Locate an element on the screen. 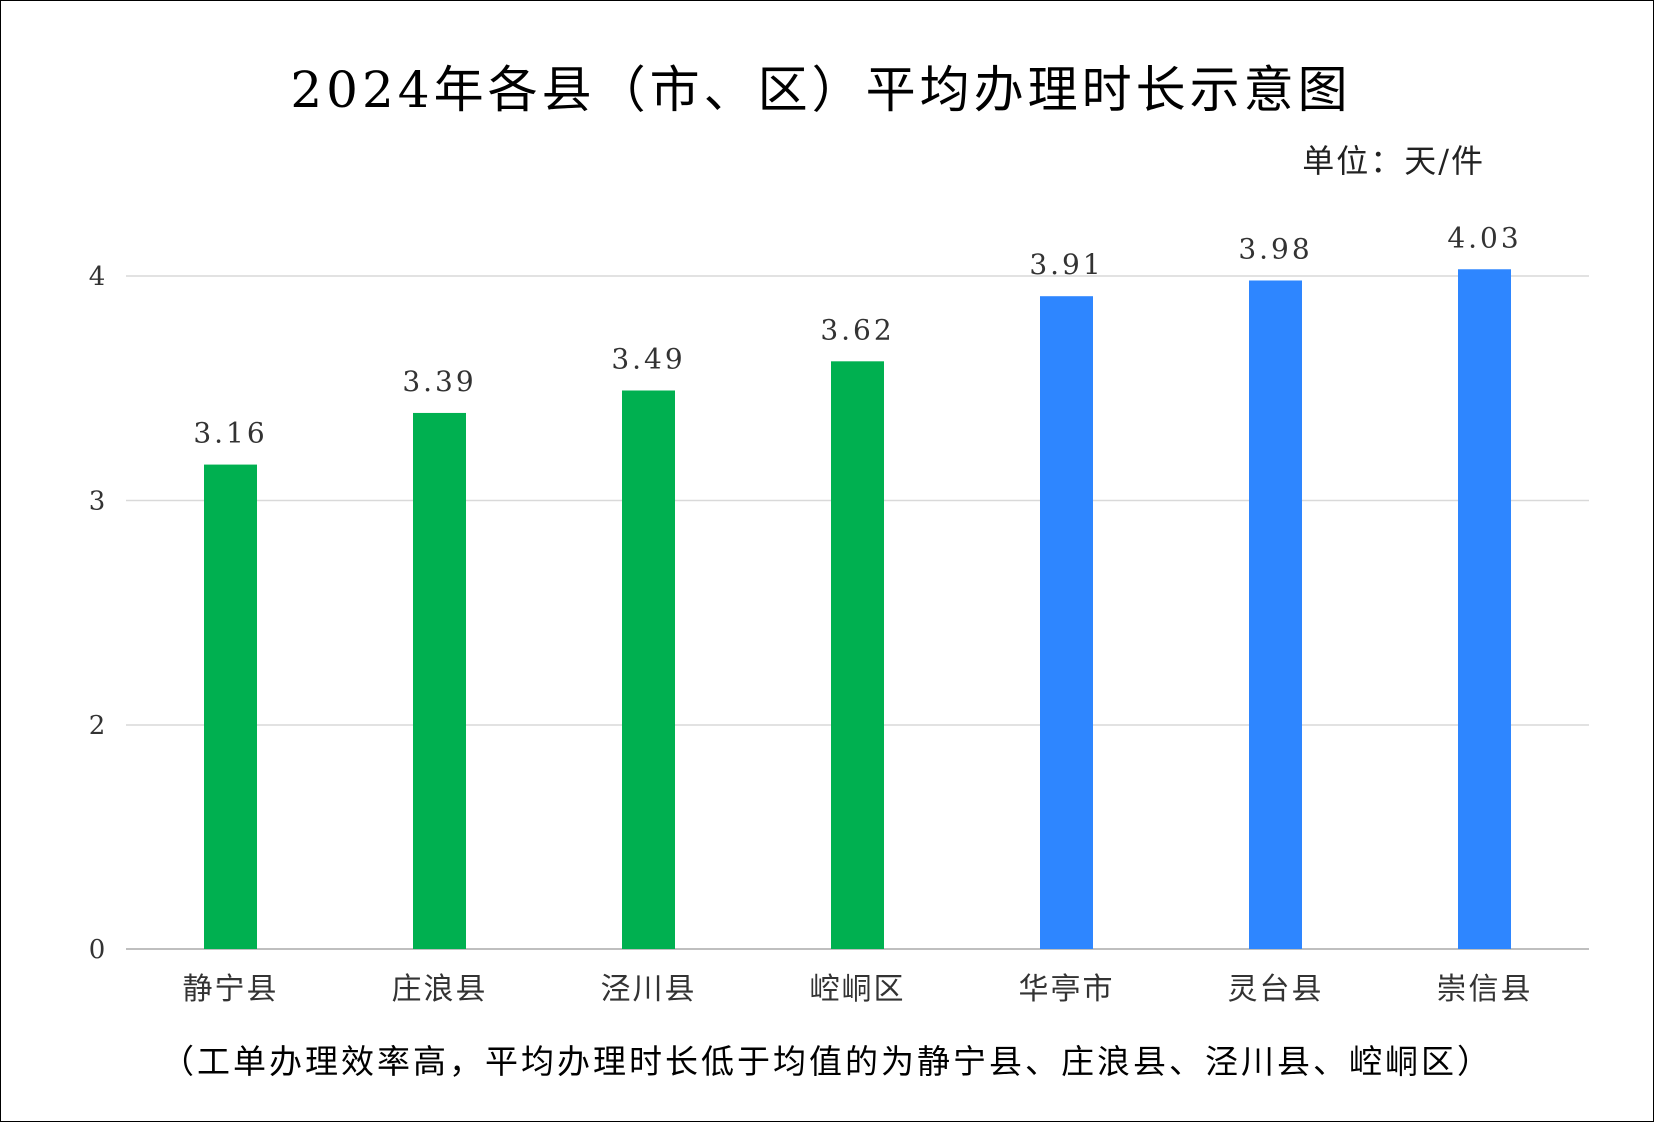 The height and width of the screenshot is (1122, 1654). chart-title: 2024年各县（市、区）平均办理时长示意图 is located at coordinates (820, 90).